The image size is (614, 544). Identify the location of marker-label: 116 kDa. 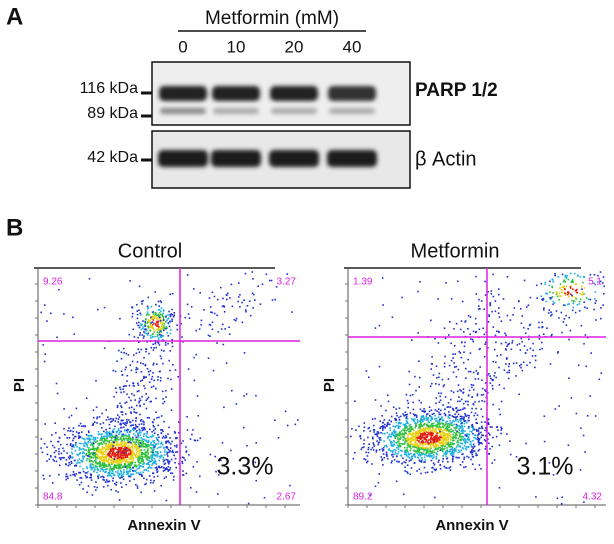
(109, 88).